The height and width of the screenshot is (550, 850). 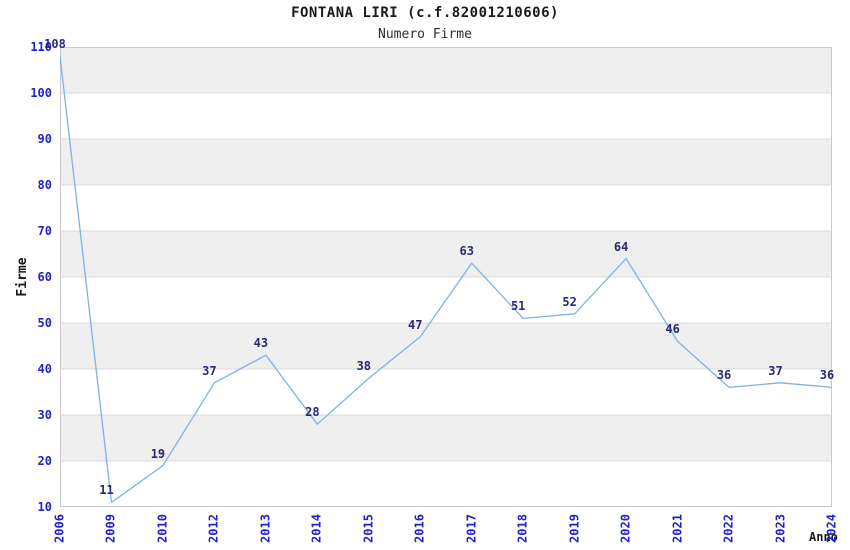 I want to click on y-tick-label: 90, so click(x=44, y=138).